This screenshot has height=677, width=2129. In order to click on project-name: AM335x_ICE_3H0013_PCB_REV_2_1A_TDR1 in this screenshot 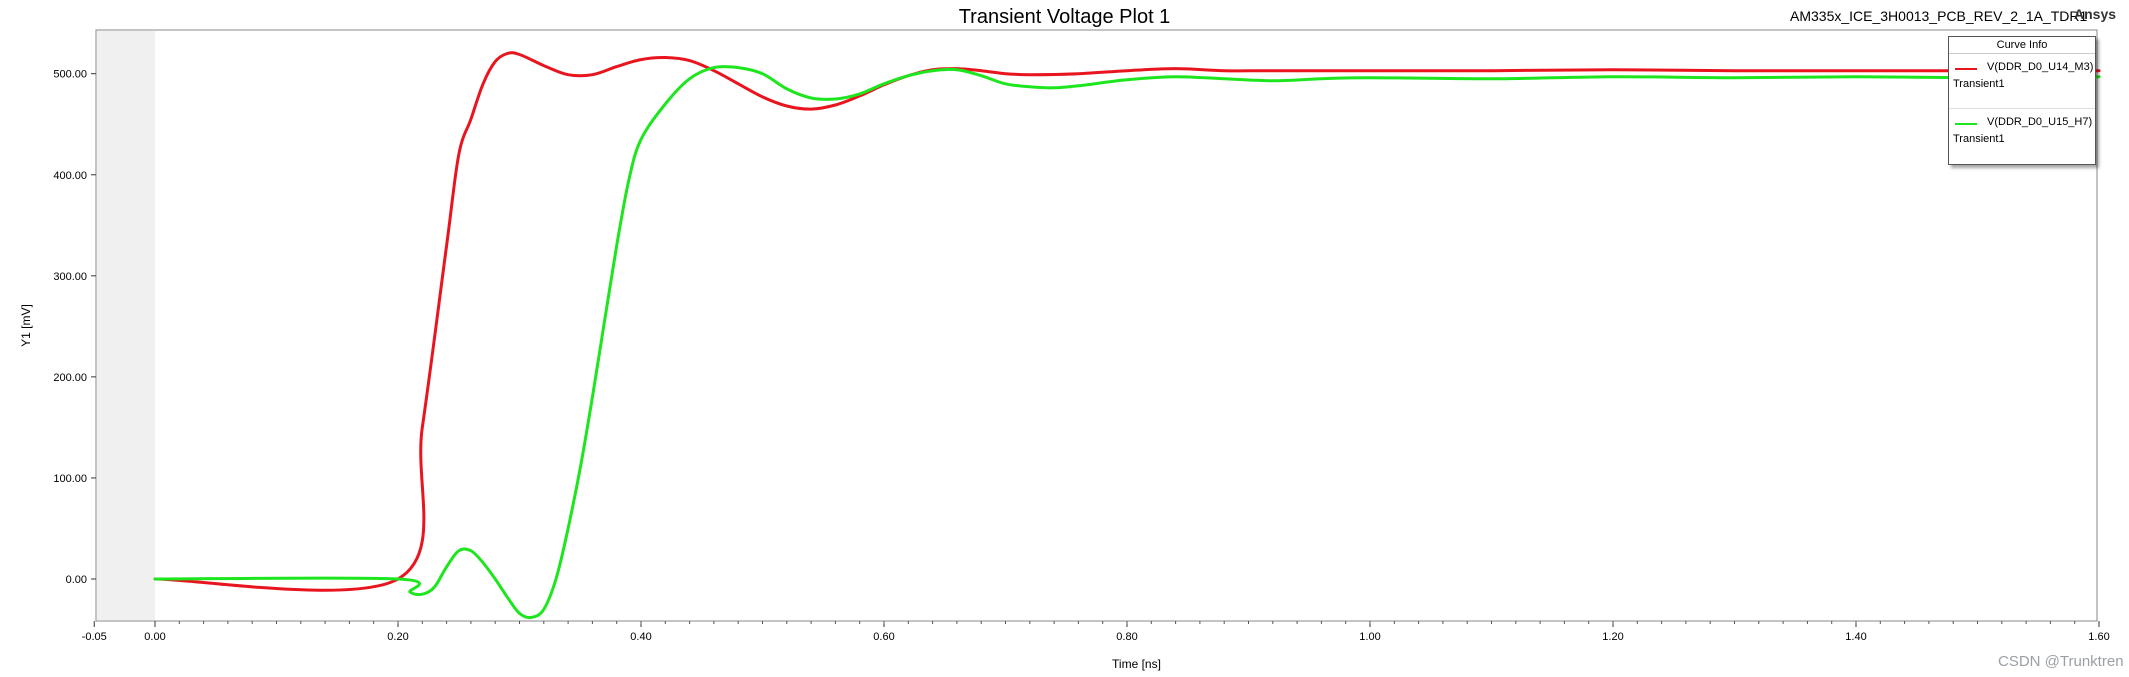, I will do `click(1939, 16)`.